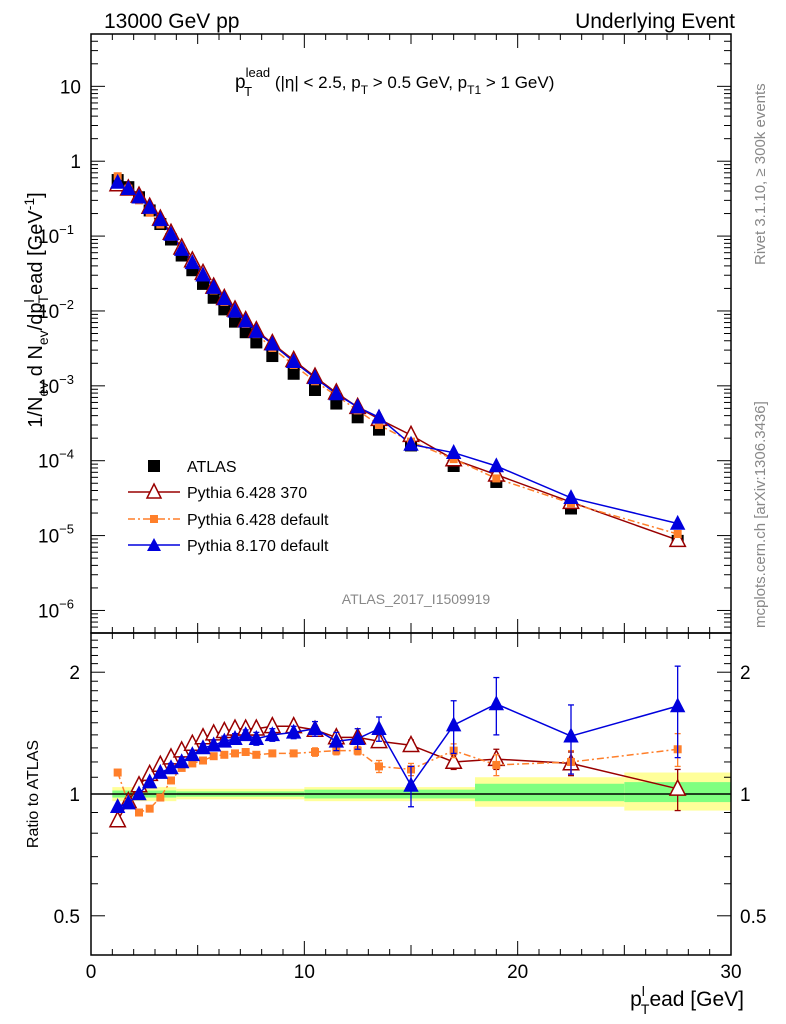 The image size is (786, 1024). I want to click on main-y-tick-label: 10⁻², so click(56, 310).